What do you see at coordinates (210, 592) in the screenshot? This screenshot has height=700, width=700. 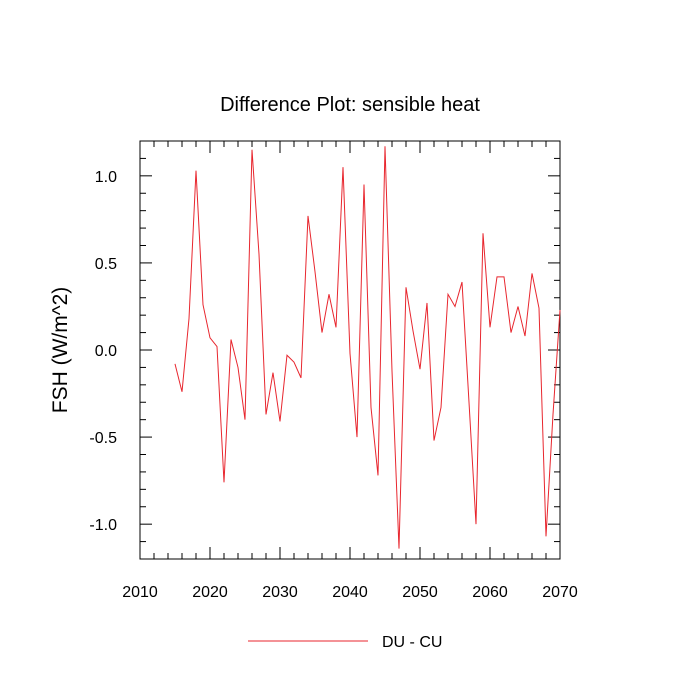 I see `x-tick-label: 2020` at bounding box center [210, 592].